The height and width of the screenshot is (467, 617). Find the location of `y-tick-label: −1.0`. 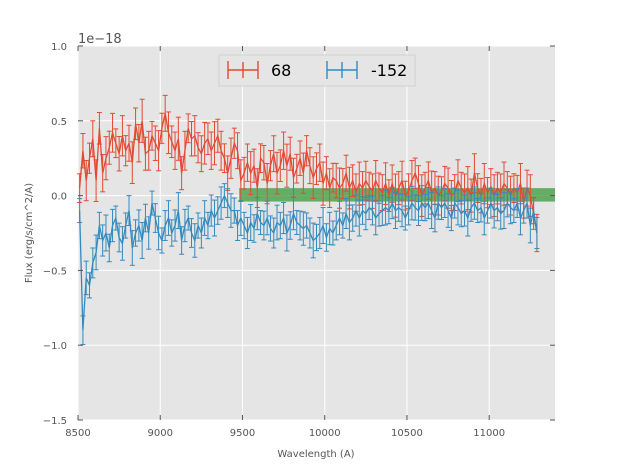

y-tick-label: −1.0 is located at coordinates (55, 346).